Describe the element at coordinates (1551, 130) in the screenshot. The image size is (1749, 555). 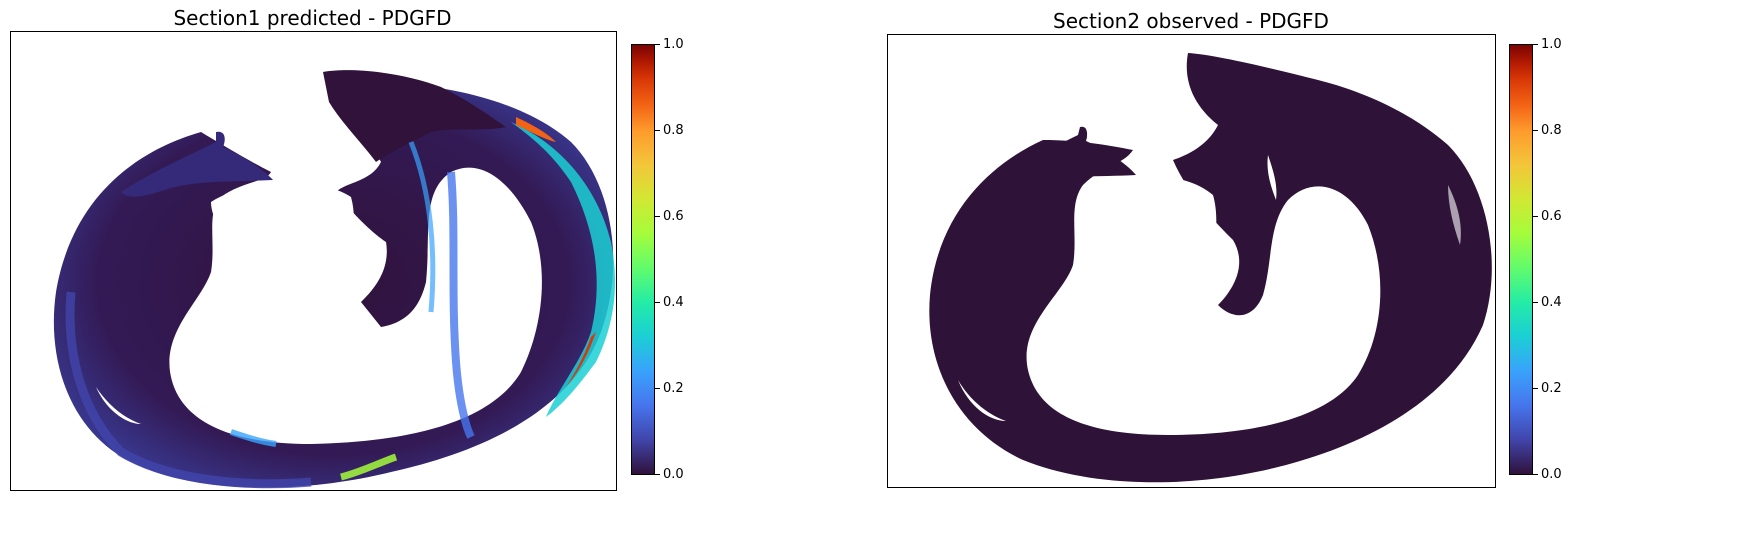
I see `panel2-cbar-tick-4: 0.8` at that location.